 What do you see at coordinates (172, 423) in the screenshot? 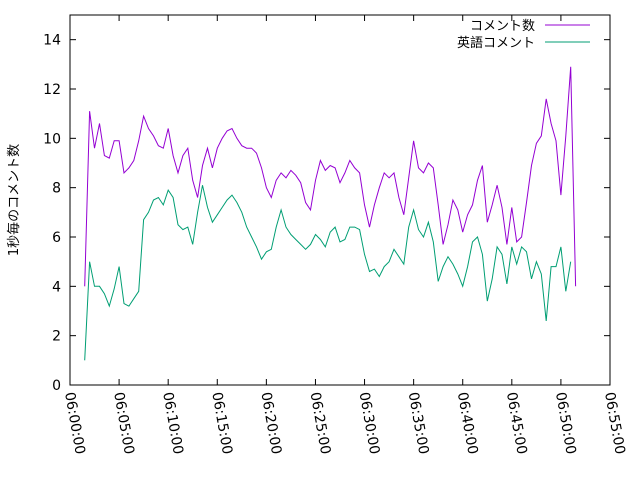
I see `x-tick-label: 06:10:00` at bounding box center [172, 423].